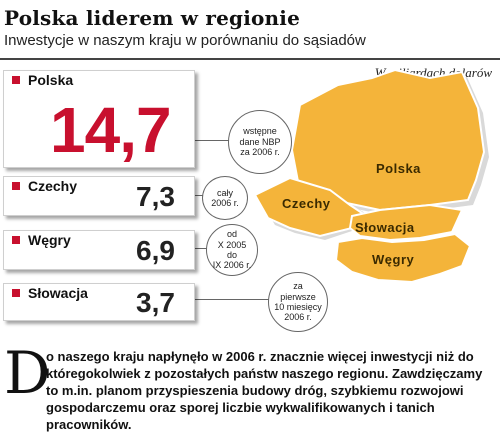 This screenshot has width=500, height=444. What do you see at coordinates (16, 240) in the screenshot?
I see `marker-hungary` at bounding box center [16, 240].